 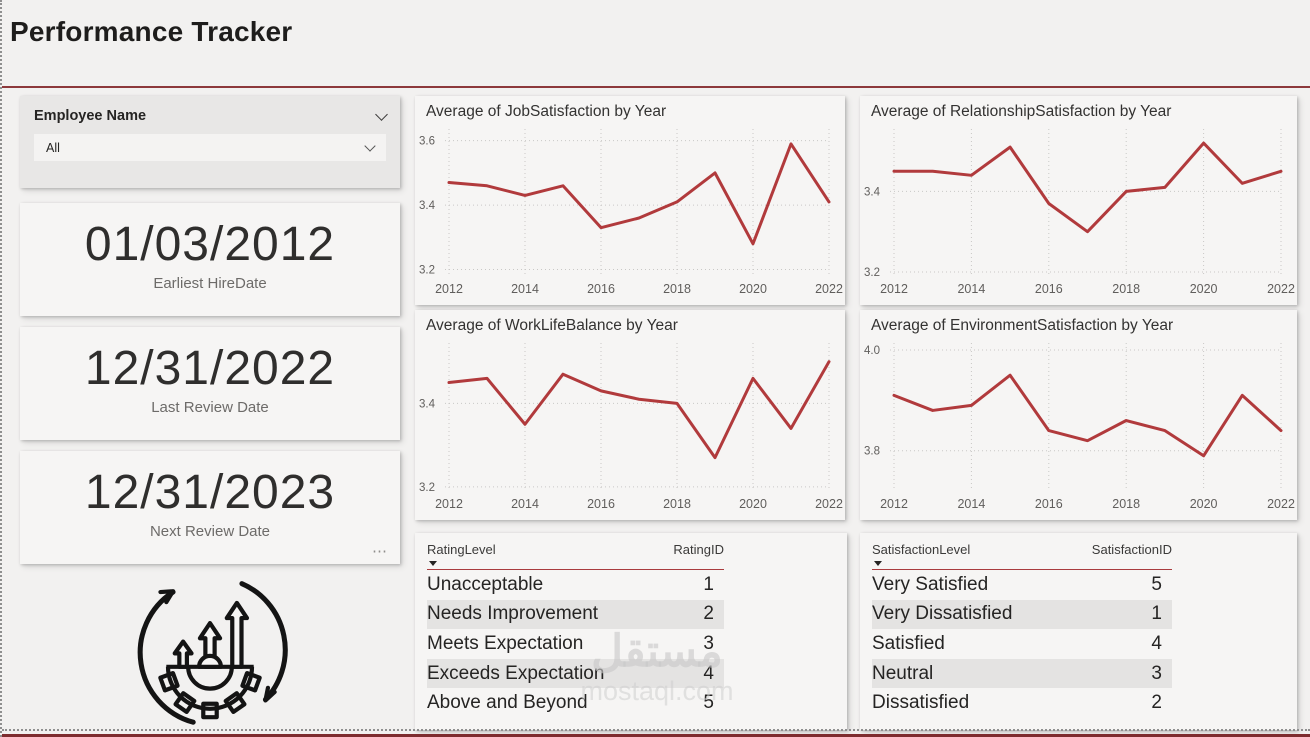 What do you see at coordinates (461, 549) in the screenshot?
I see `column-header-level: RatingLevel` at bounding box center [461, 549].